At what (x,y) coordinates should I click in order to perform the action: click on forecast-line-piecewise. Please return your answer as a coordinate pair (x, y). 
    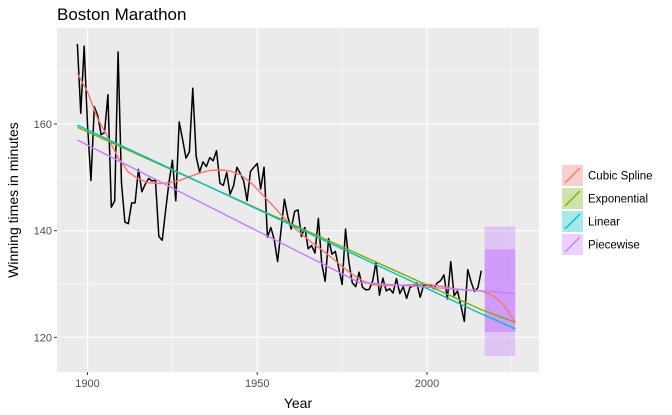
    Looking at the image, I should click on (498, 292).